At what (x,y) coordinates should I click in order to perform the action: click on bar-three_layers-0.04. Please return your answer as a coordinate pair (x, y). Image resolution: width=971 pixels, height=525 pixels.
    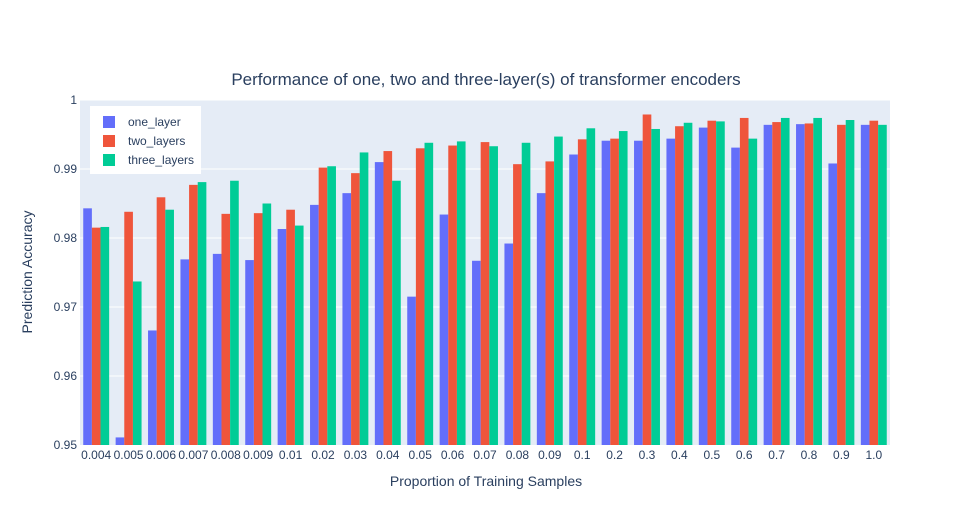
    Looking at the image, I should click on (396, 313).